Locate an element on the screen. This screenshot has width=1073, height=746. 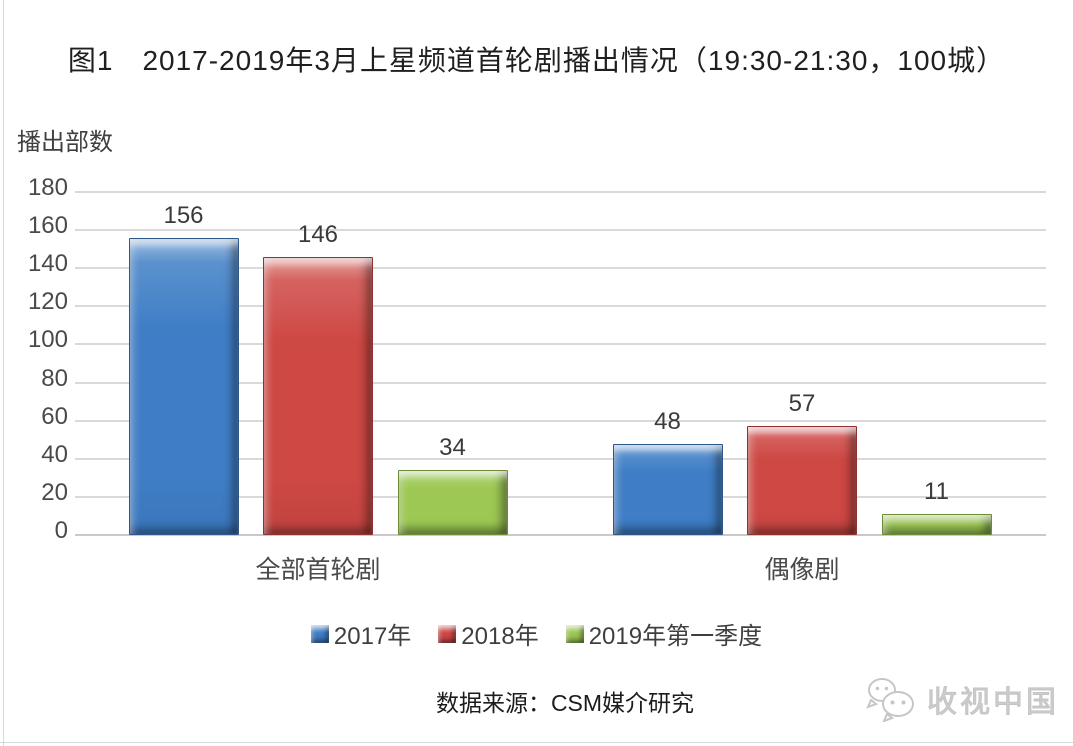
y-tick-label: 20 is located at coordinates (54, 492).